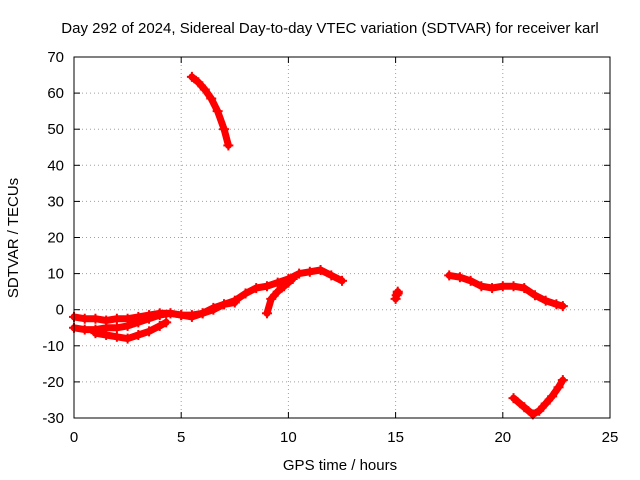  What do you see at coordinates (53, 382) in the screenshot?
I see `y-tick-label: -20` at bounding box center [53, 382].